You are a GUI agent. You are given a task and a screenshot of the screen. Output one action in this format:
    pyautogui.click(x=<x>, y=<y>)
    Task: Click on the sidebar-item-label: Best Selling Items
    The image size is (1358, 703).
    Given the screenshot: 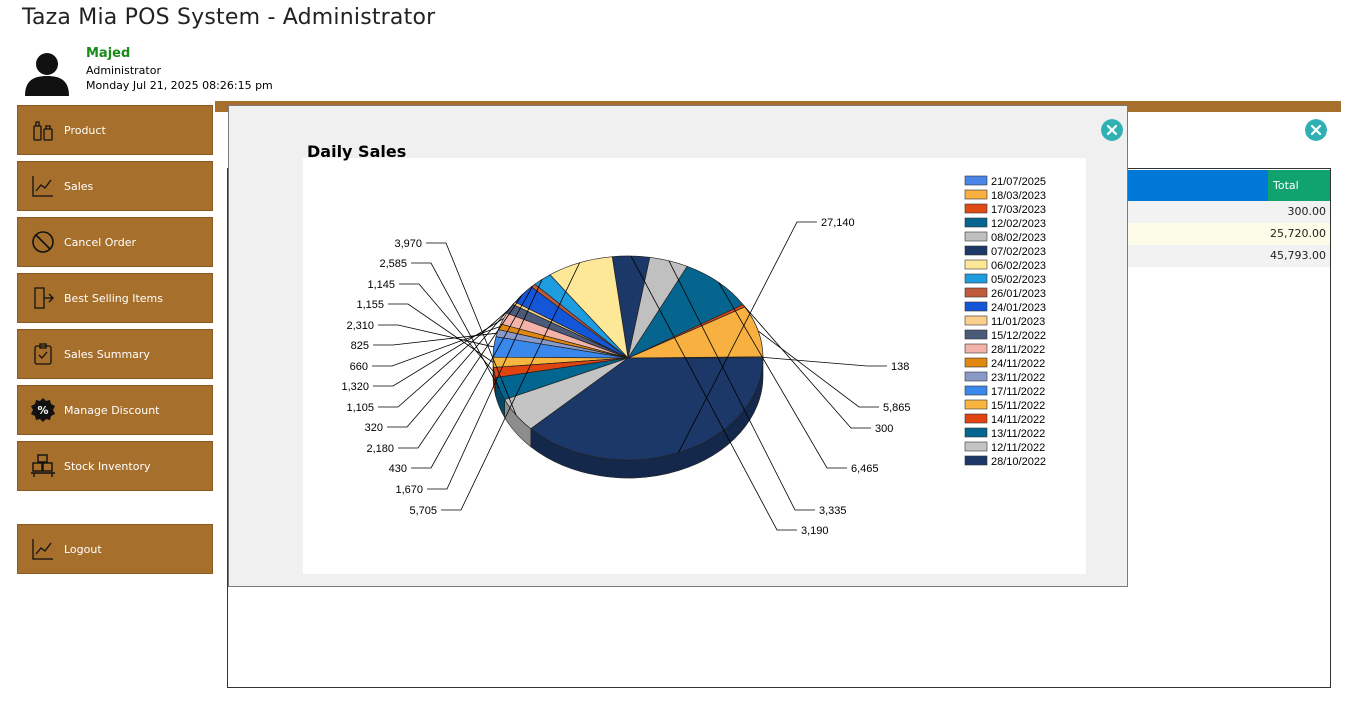 What is the action you would take?
    pyautogui.click(x=113, y=298)
    